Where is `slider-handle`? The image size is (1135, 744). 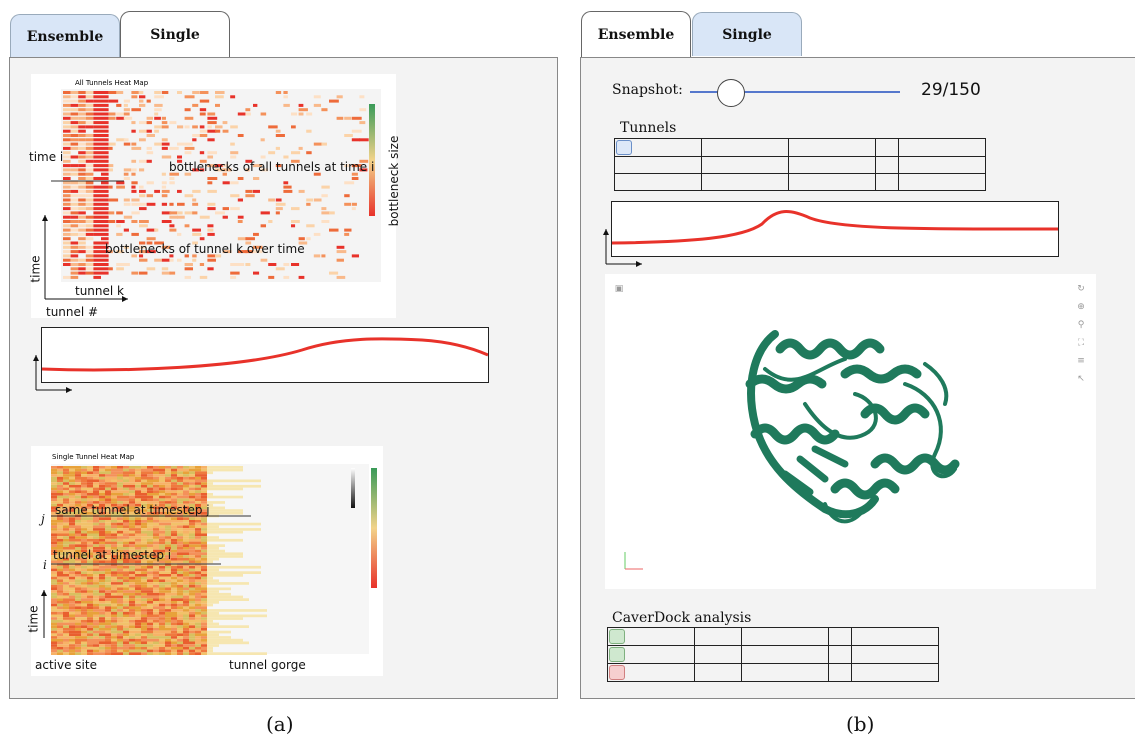 slider-handle is located at coordinates (731, 93).